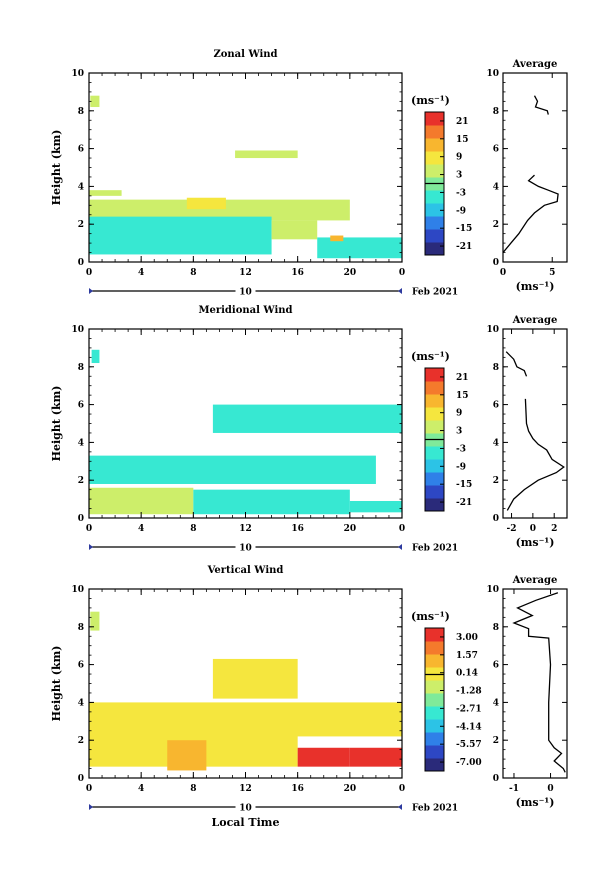 Image resolution: width=616 pixels, height=878 pixels. Describe the element at coordinates (469, 763) in the screenshot. I see `colorbar-tick-label: -7.00` at that location.